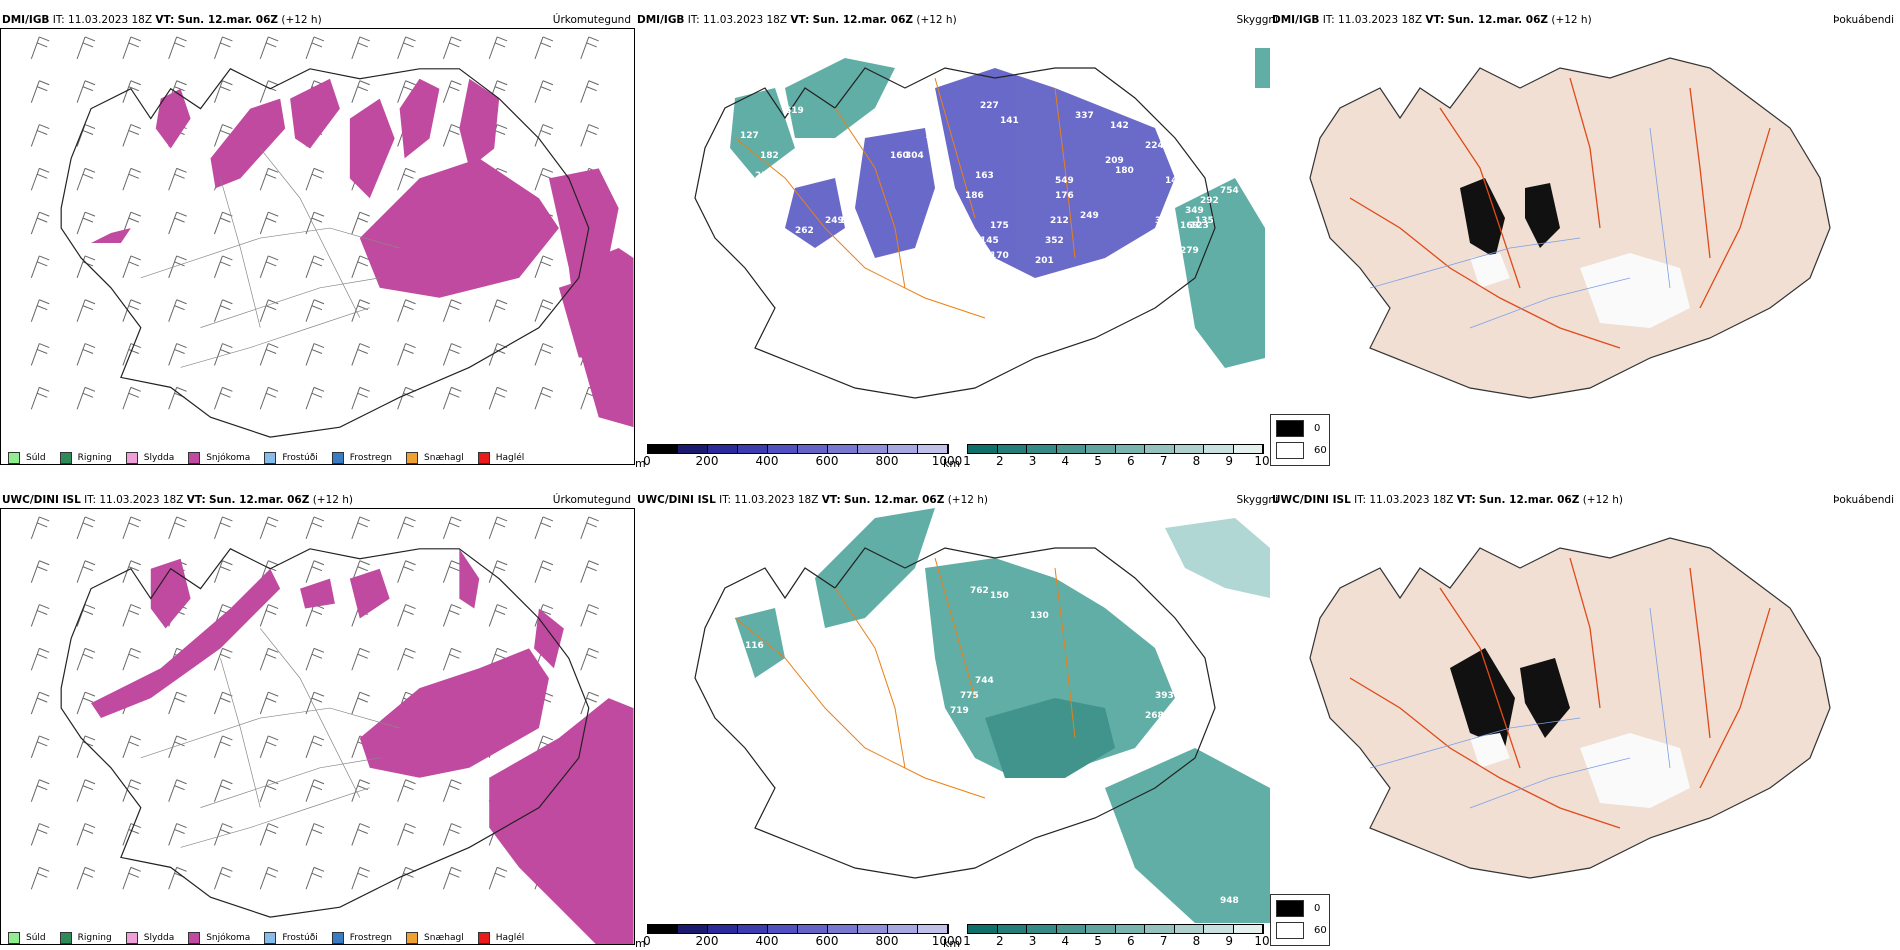 The image size is (1900, 950). What do you see at coordinates (959, 711) in the screenshot?
I see `peak-label: 719` at bounding box center [959, 711].